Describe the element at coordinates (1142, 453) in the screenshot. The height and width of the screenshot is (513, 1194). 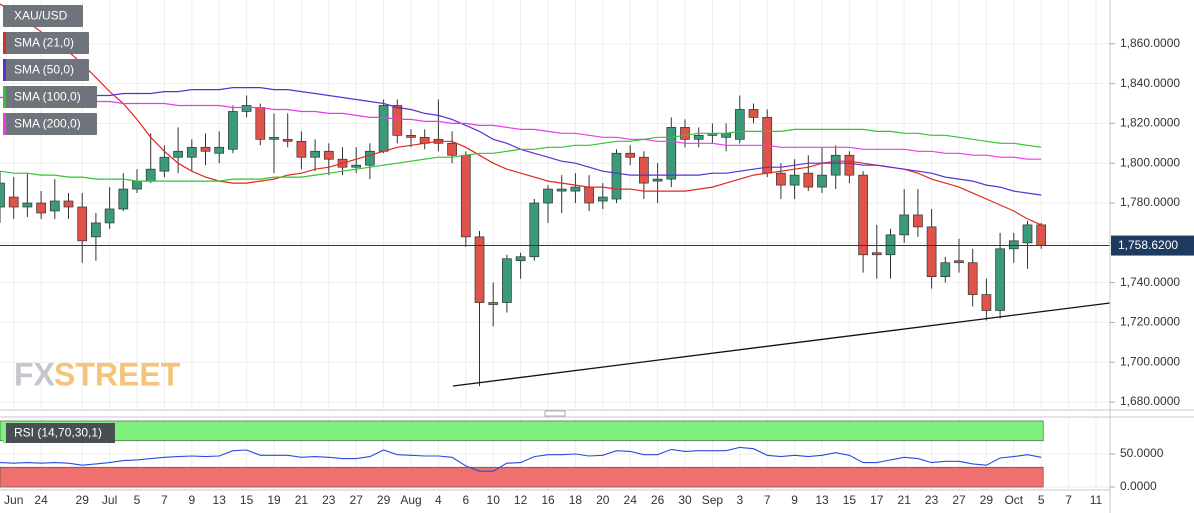
I see `y-tick-label: 50.0000` at that location.